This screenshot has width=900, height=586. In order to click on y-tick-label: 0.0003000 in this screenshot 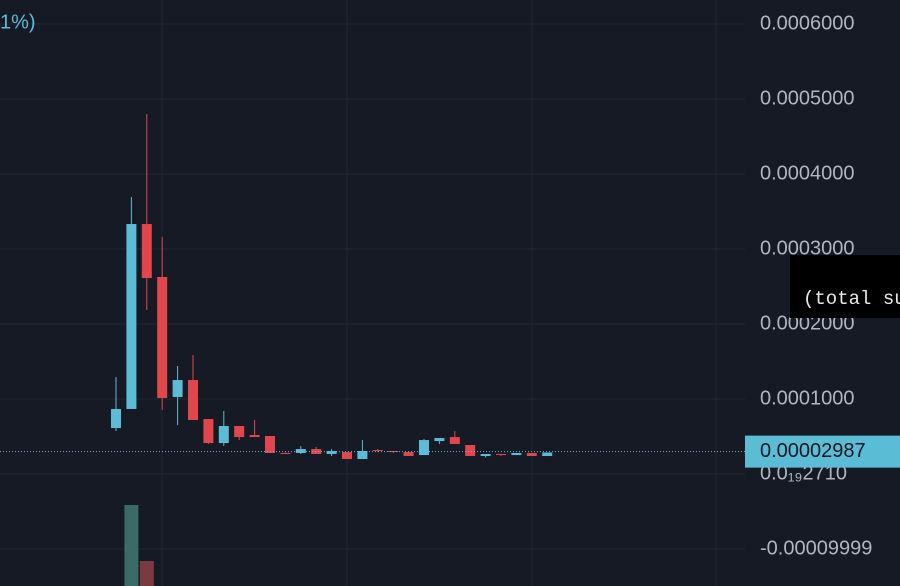, I will do `click(807, 248)`.